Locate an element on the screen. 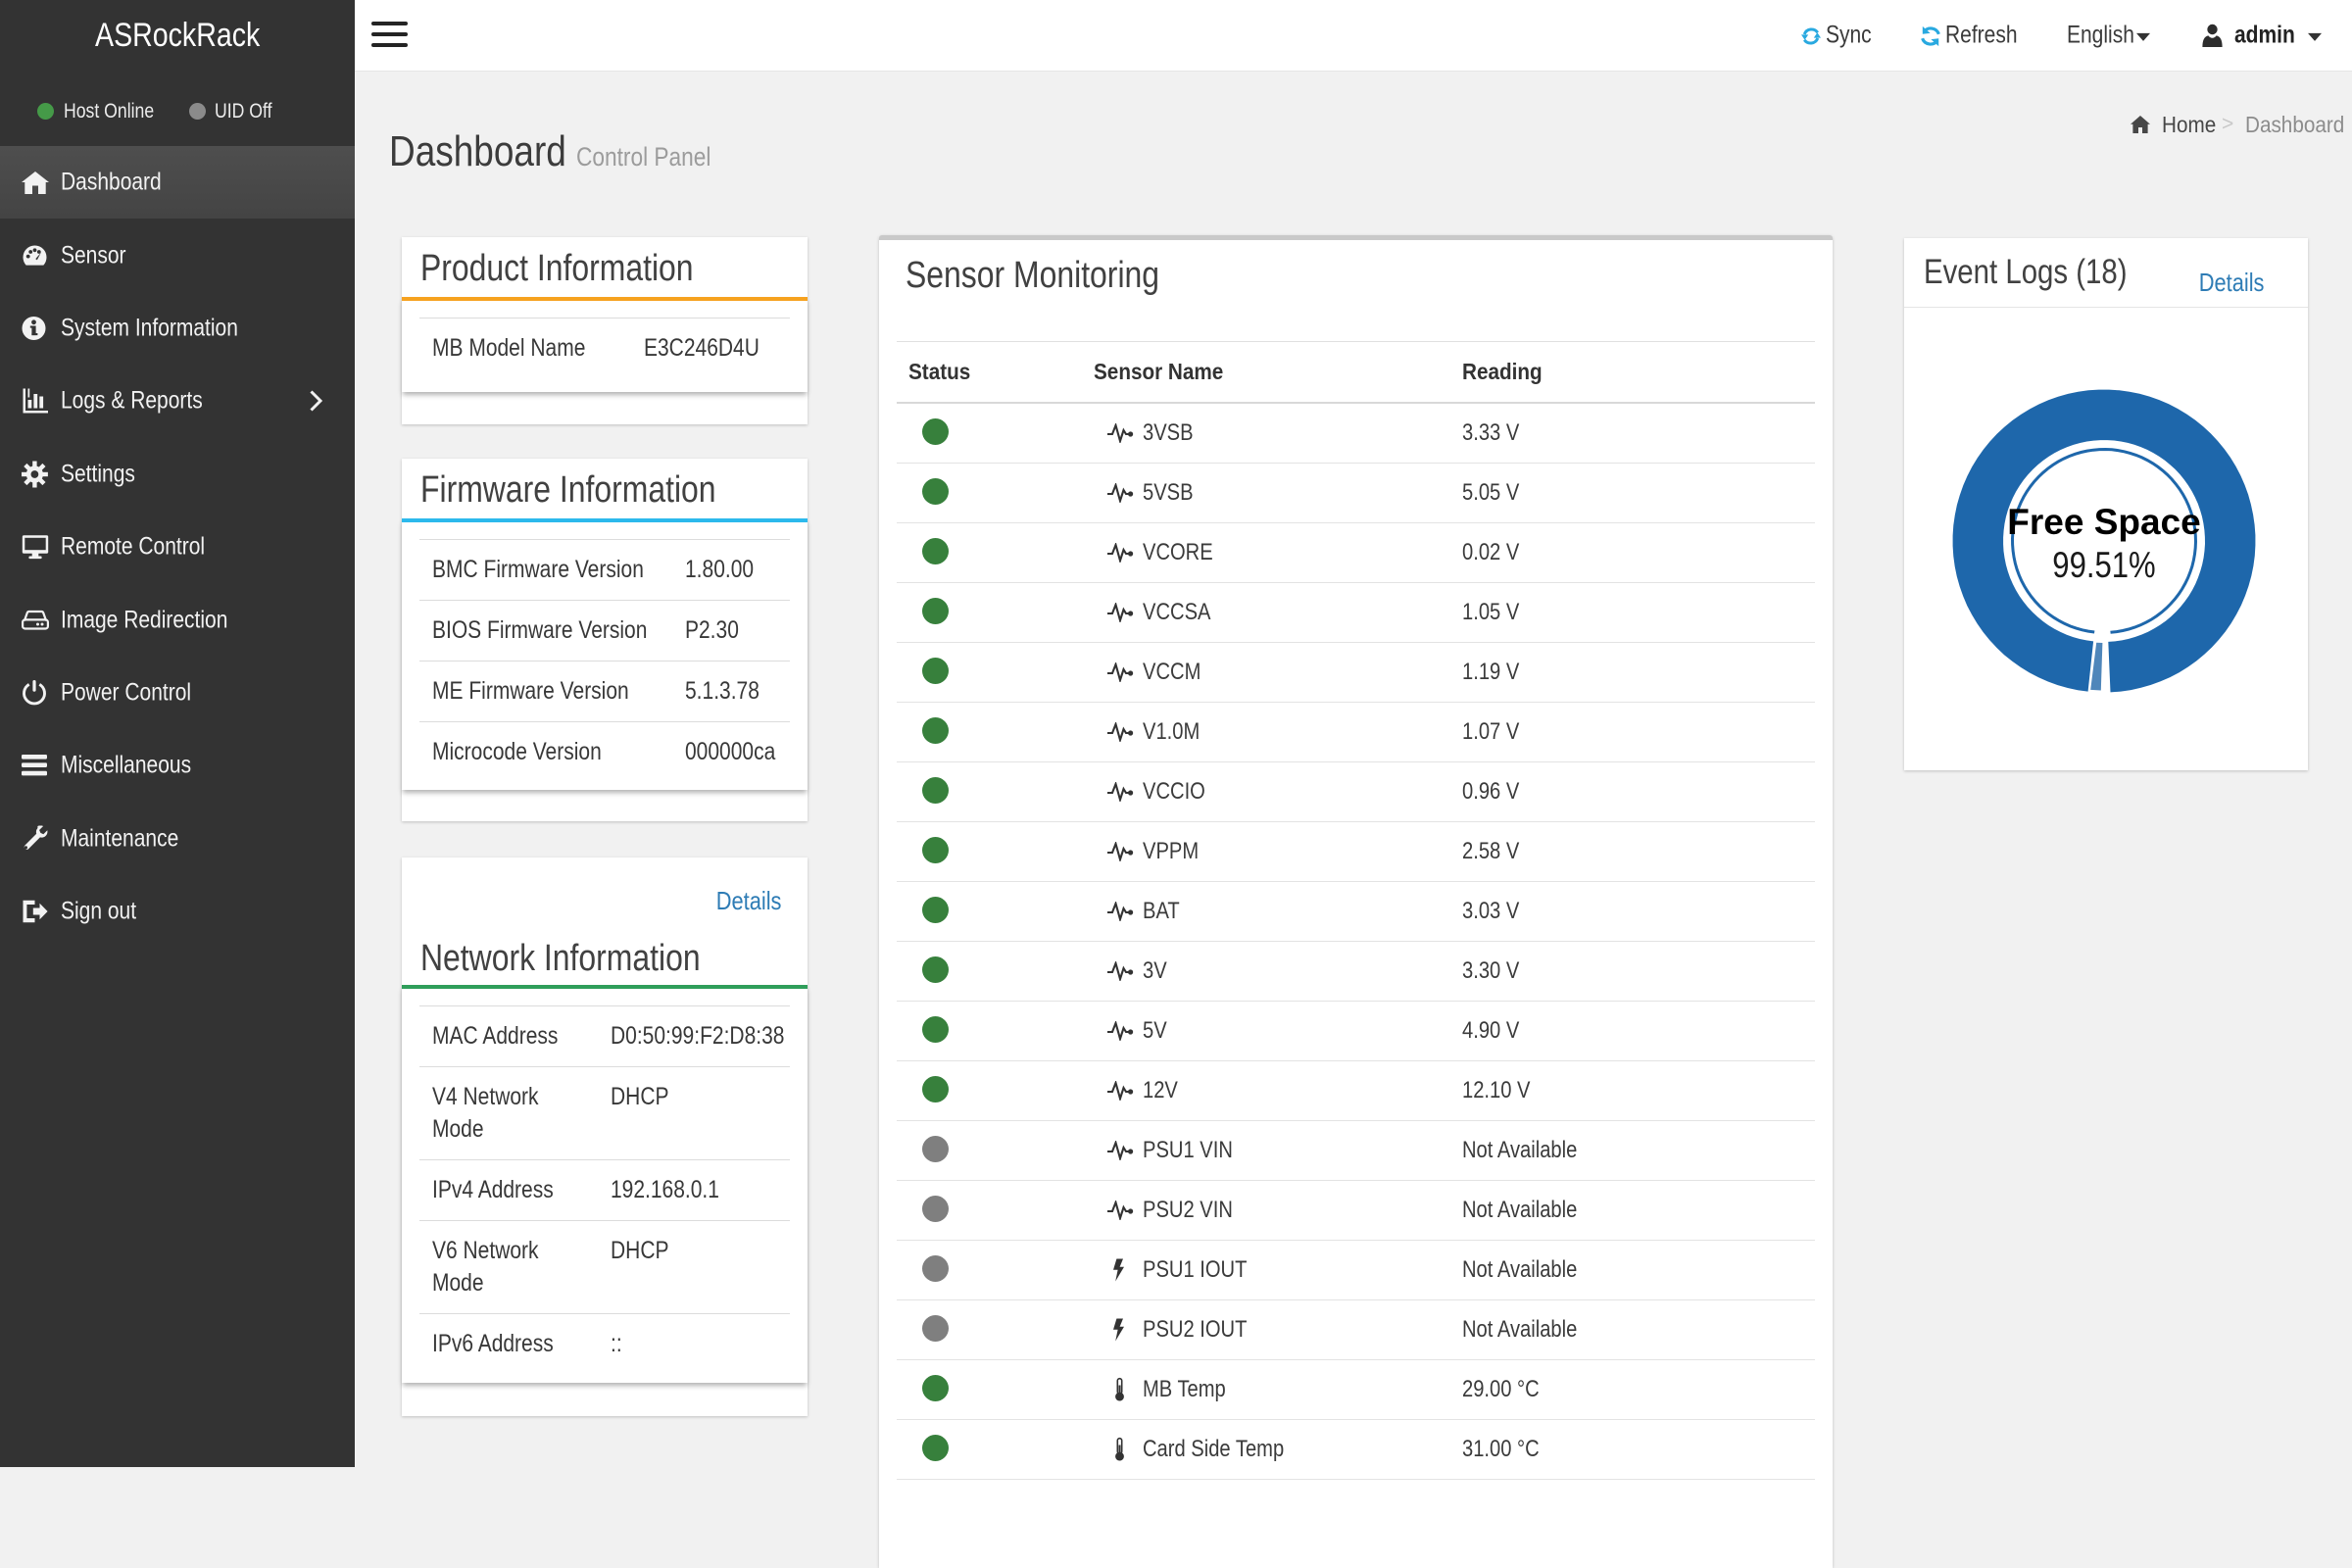 The height and width of the screenshot is (1568, 2352). svg-text: Free Space is located at coordinates (2103, 522).